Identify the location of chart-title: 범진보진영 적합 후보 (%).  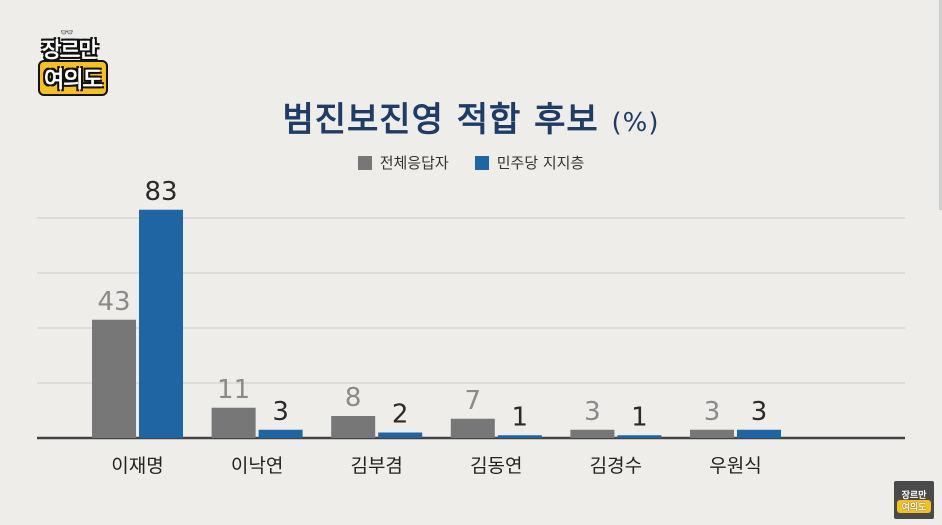
(471, 116).